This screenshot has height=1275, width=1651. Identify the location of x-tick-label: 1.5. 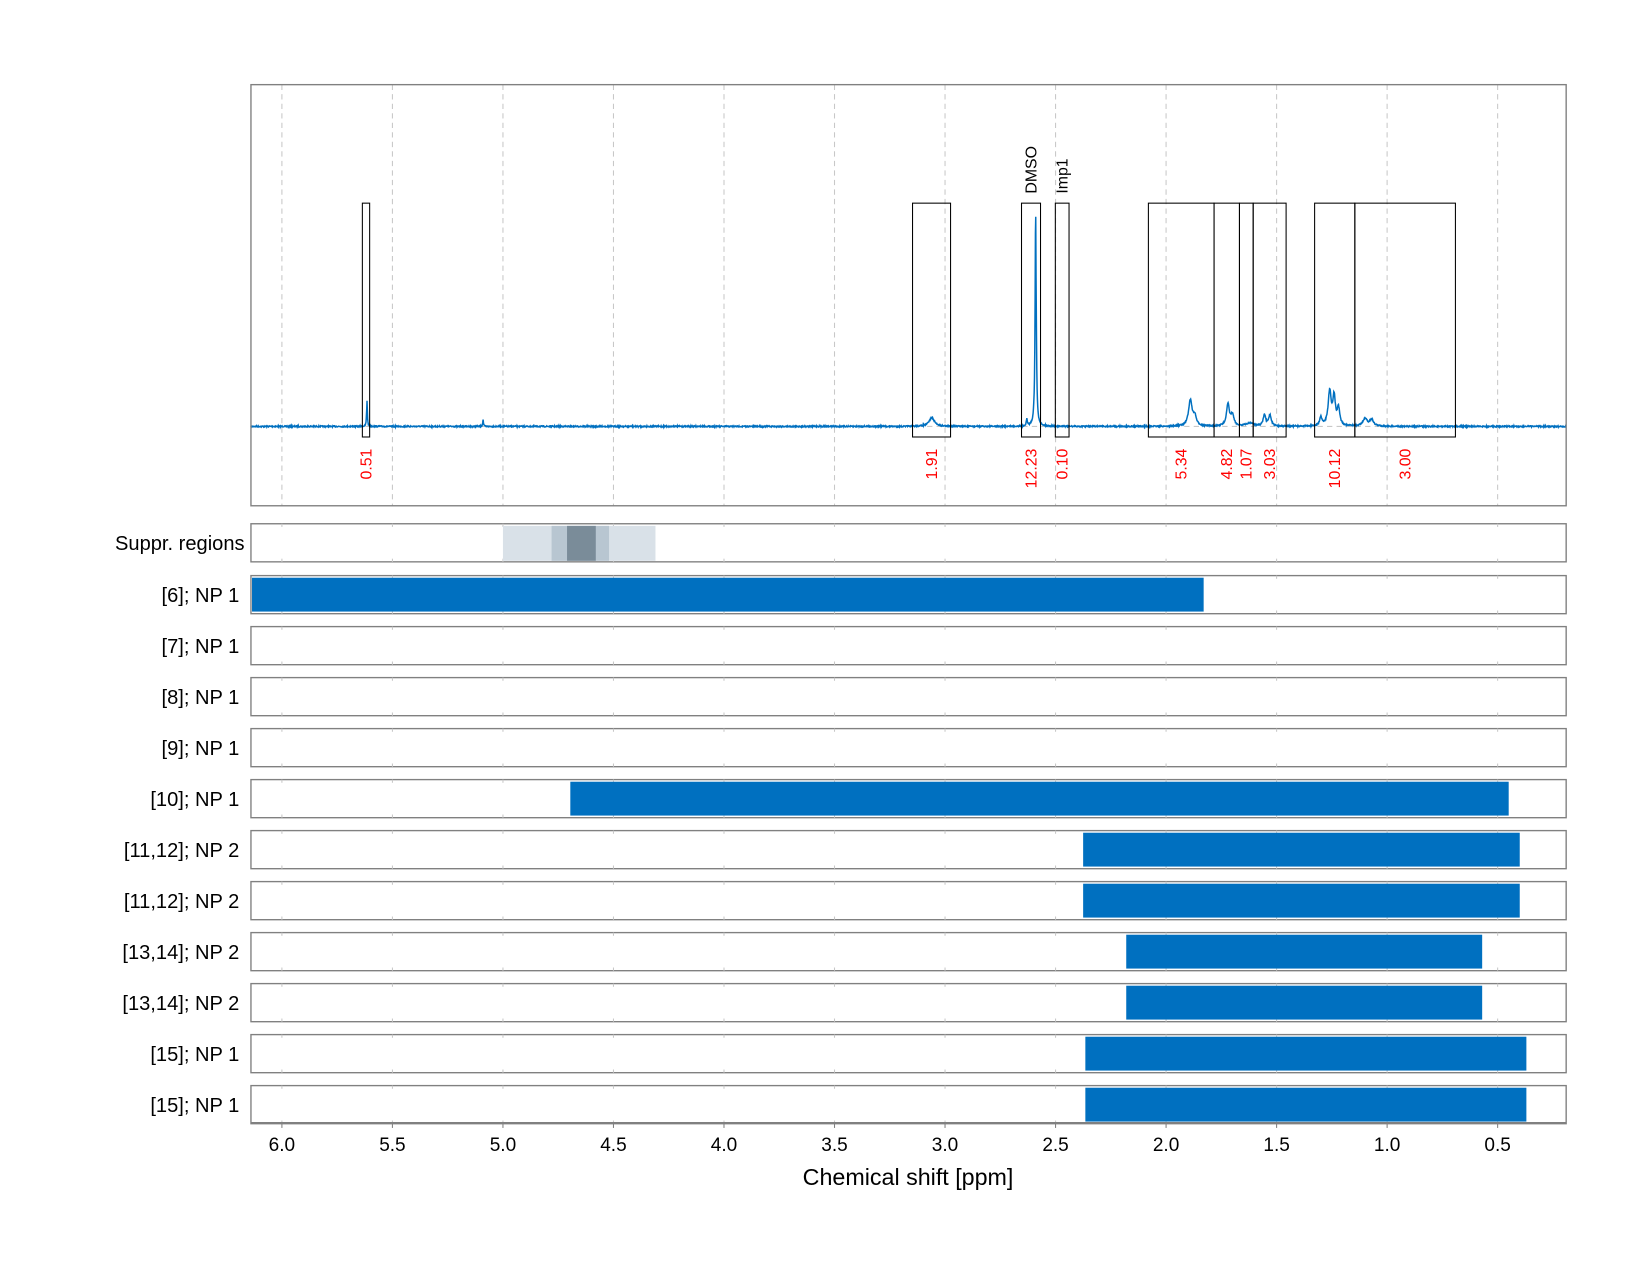
(1276, 1145).